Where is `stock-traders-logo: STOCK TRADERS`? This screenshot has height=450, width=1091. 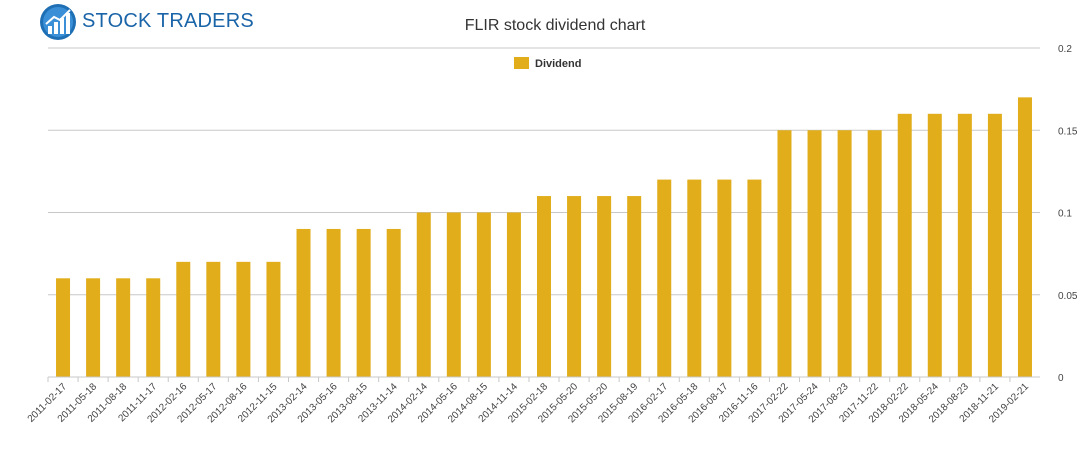
stock-traders-logo: STOCK TRADERS is located at coordinates (146, 22).